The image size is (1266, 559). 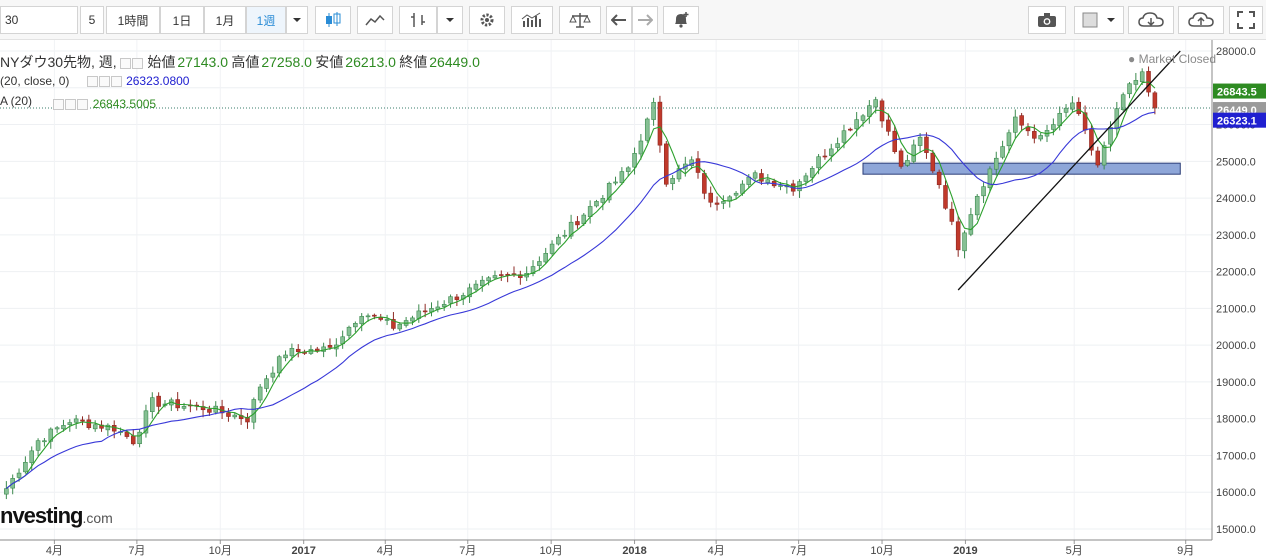 What do you see at coordinates (634, 551) in the screenshot?
I see `x-tick-label: 2018` at bounding box center [634, 551].